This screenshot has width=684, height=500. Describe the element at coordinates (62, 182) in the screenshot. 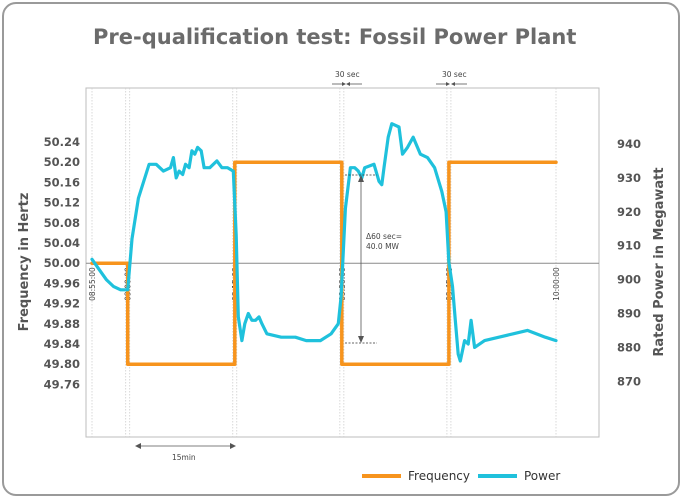

I see `y-tick-label: 50.16` at that location.